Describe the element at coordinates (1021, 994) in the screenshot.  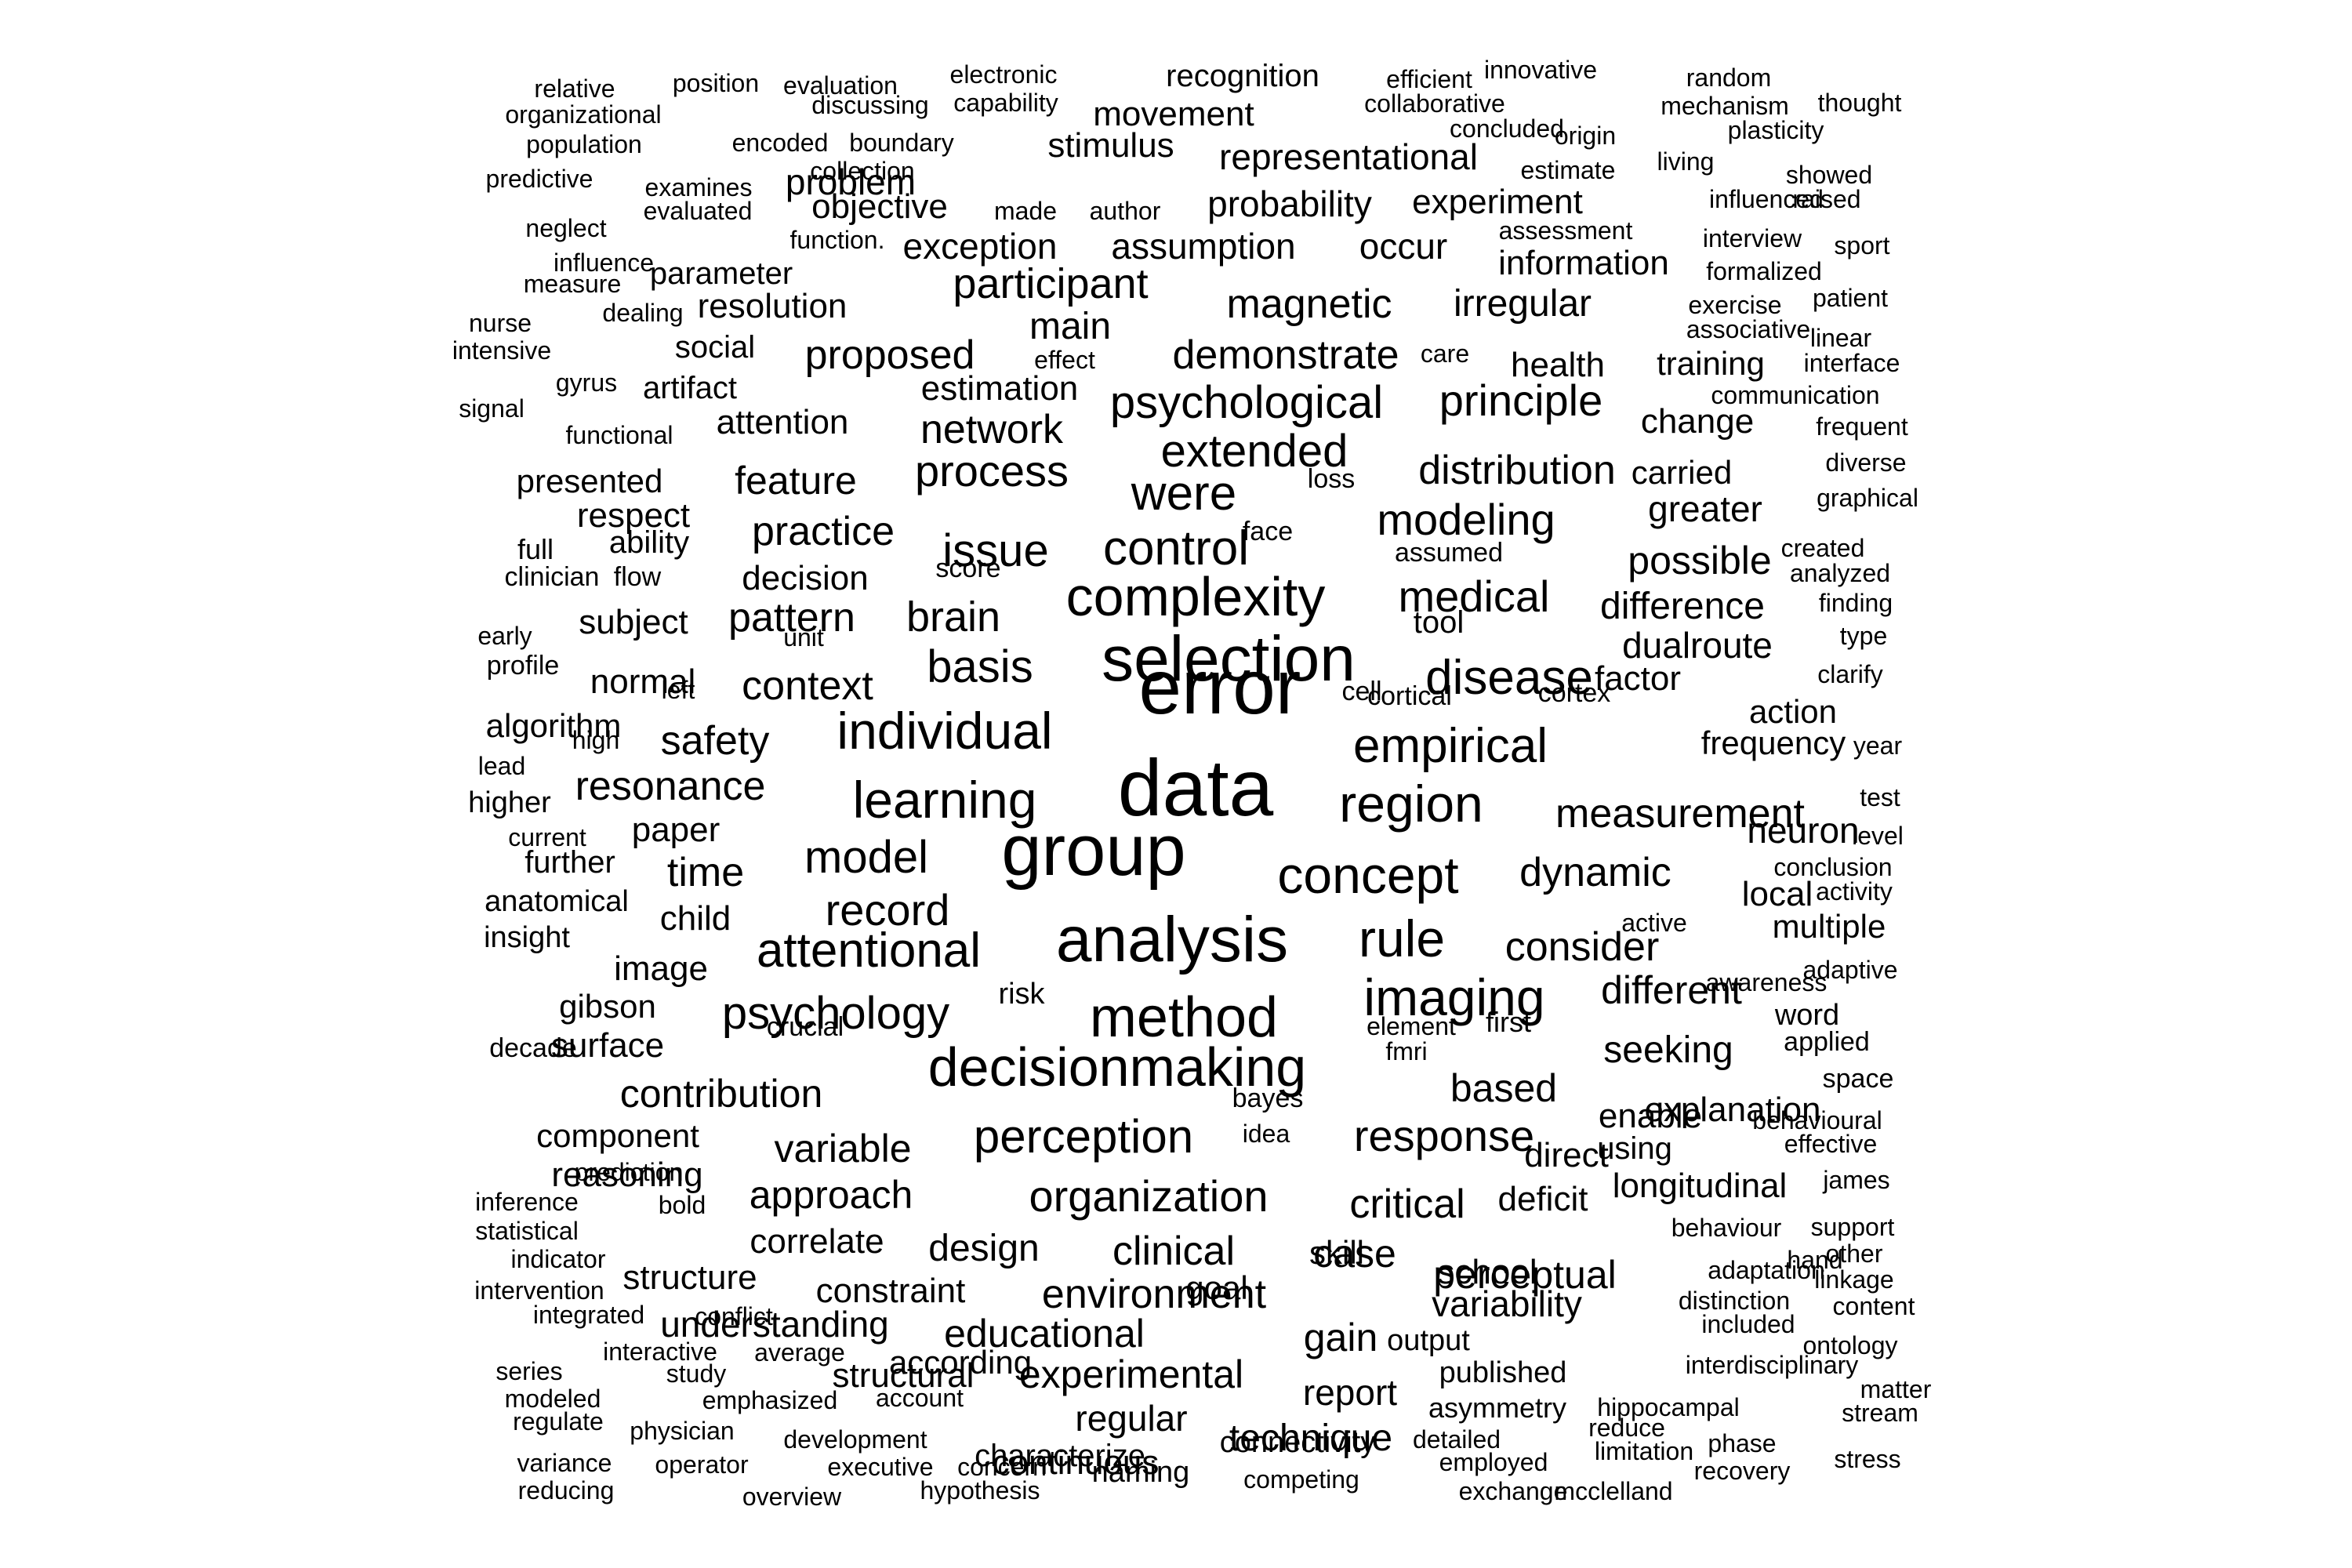
I see `word-risk: risk` at that location.